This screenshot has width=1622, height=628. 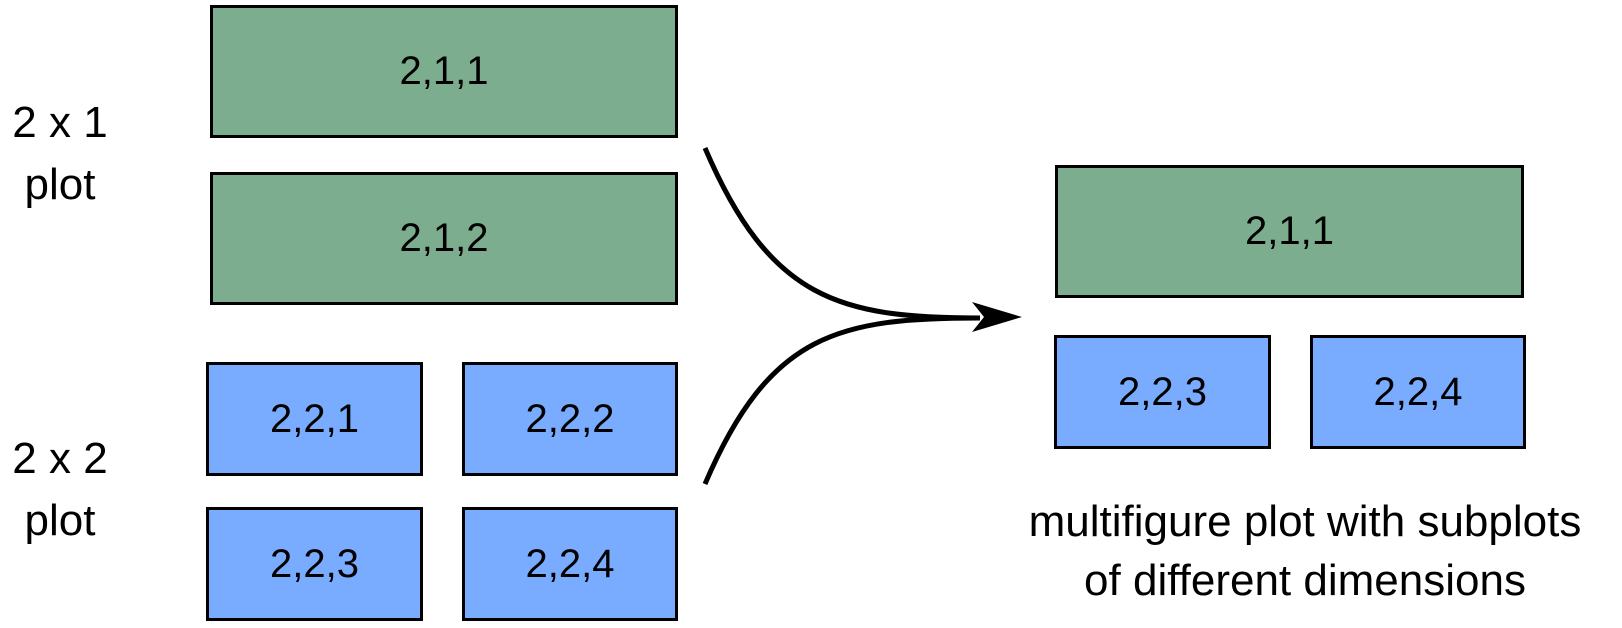 I want to click on label-2x1-plot: 2 x 1 plot, so click(x=60, y=154).